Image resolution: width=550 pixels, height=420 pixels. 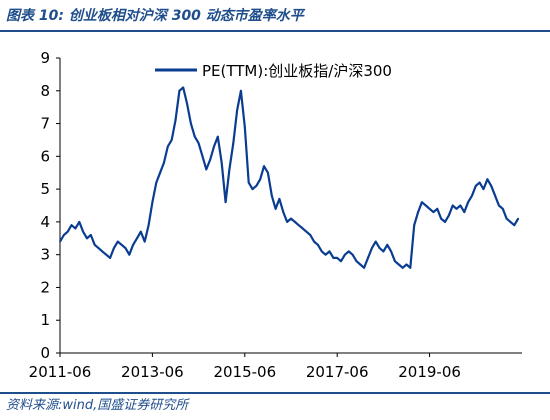 I want to click on chart-legend: PE(TTM):创业板指/沪深300, so click(x=273, y=71).